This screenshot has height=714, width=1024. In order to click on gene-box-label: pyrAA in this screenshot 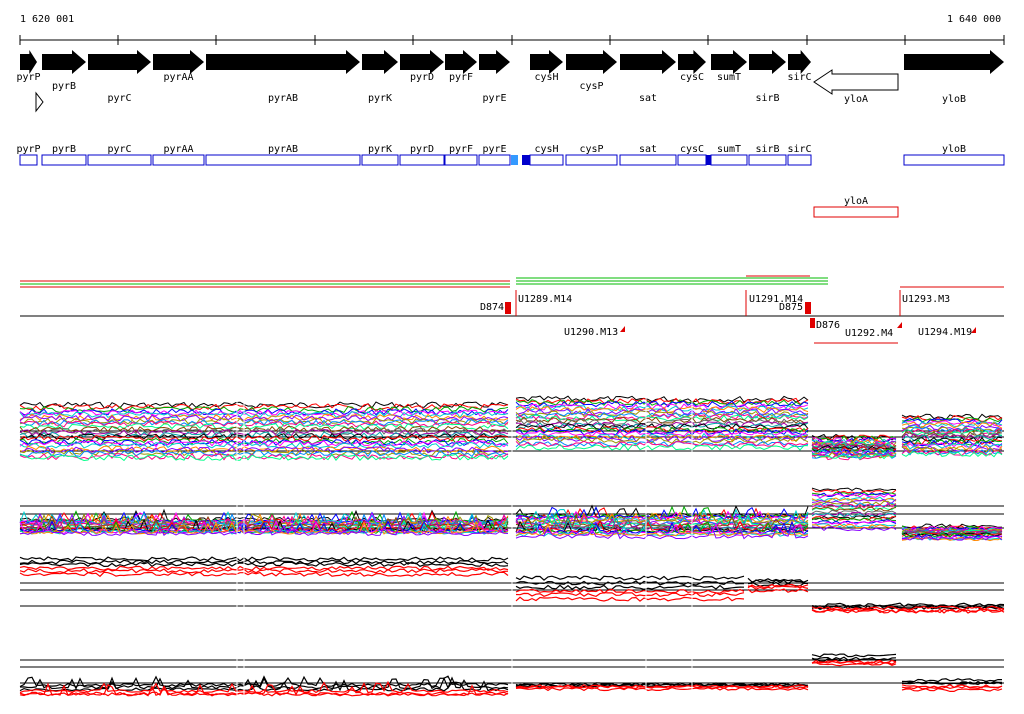, I will do `click(178, 149)`.